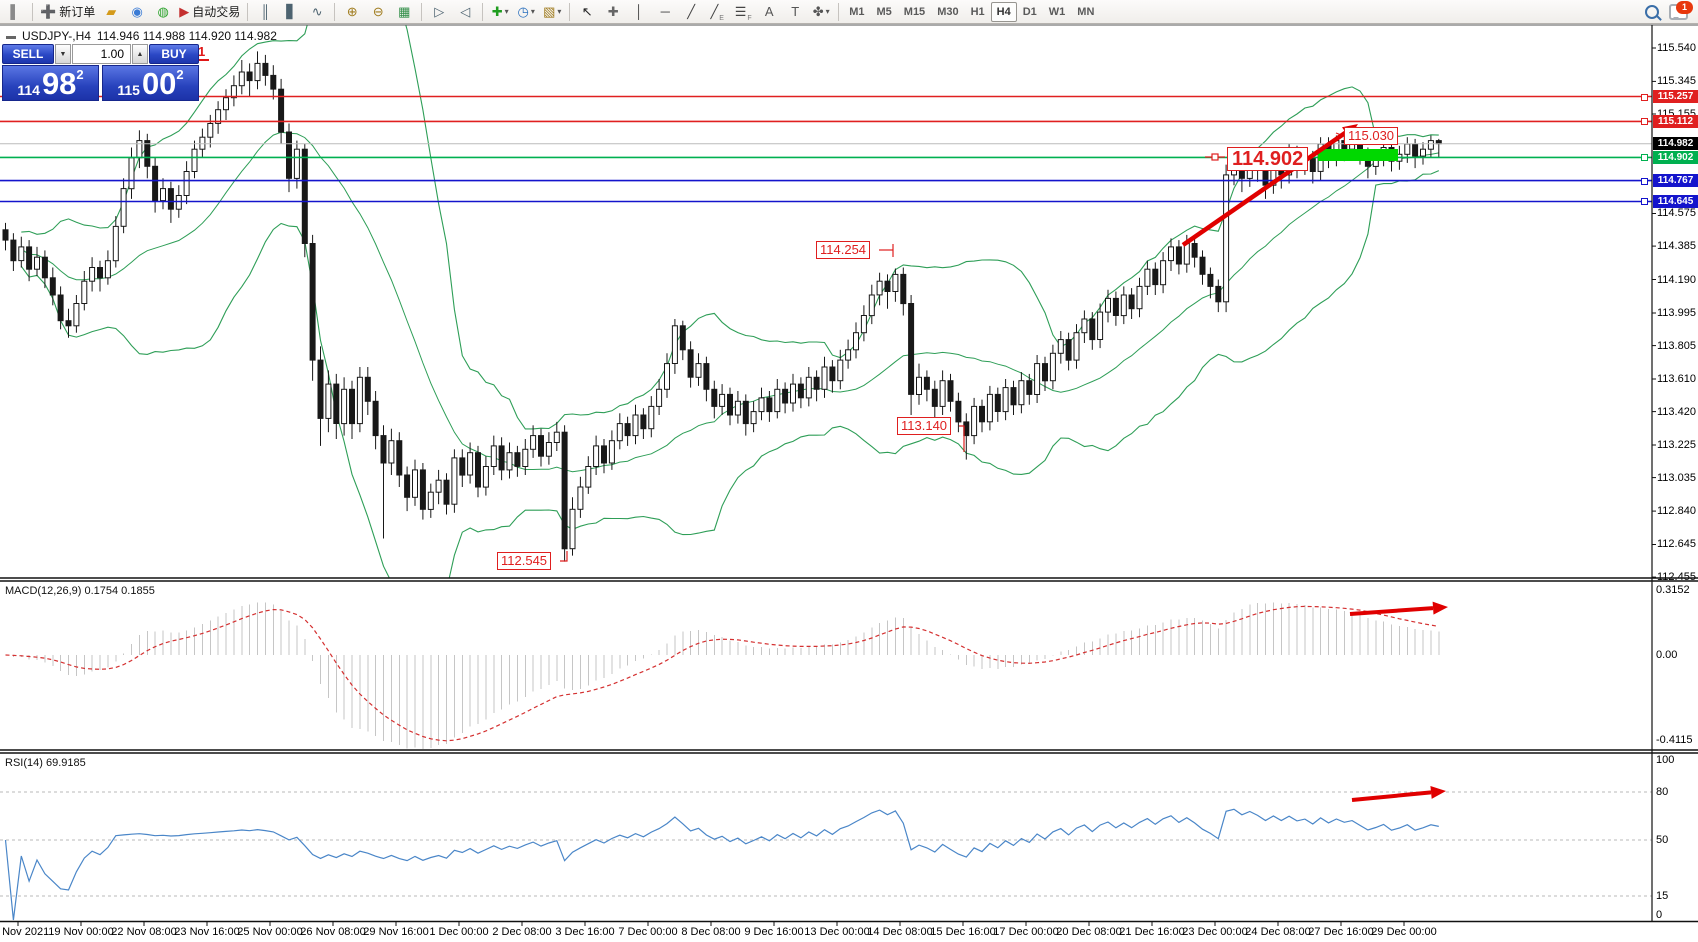  I want to click on timeframe-m15: M15, so click(914, 11).